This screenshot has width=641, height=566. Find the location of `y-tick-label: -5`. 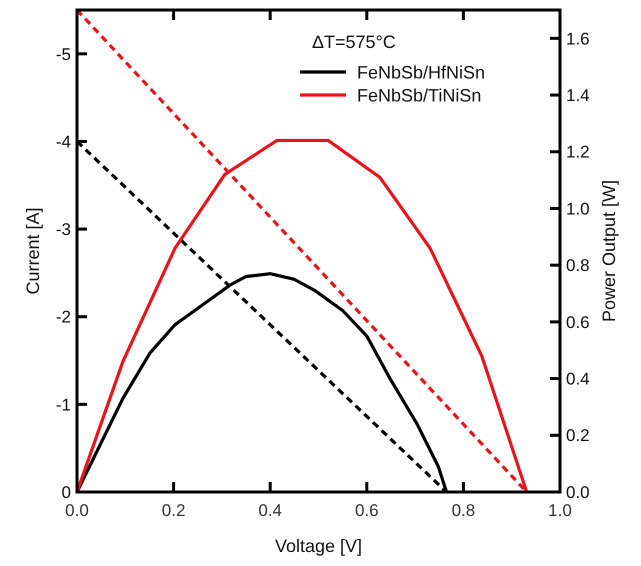

y-tick-label: -5 is located at coordinates (63, 54).